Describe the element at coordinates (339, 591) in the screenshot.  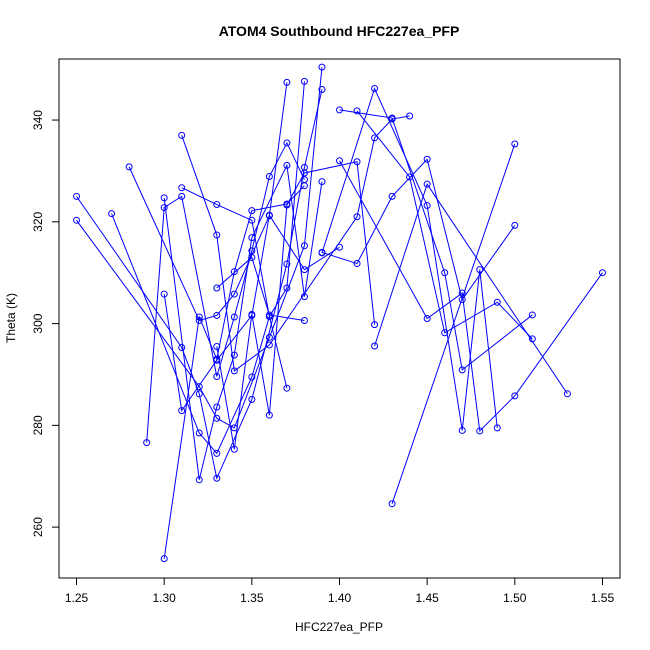
I see `x-axis: 1.25 1.30 1.35 1.40 1.45 1.50 1.55` at that location.